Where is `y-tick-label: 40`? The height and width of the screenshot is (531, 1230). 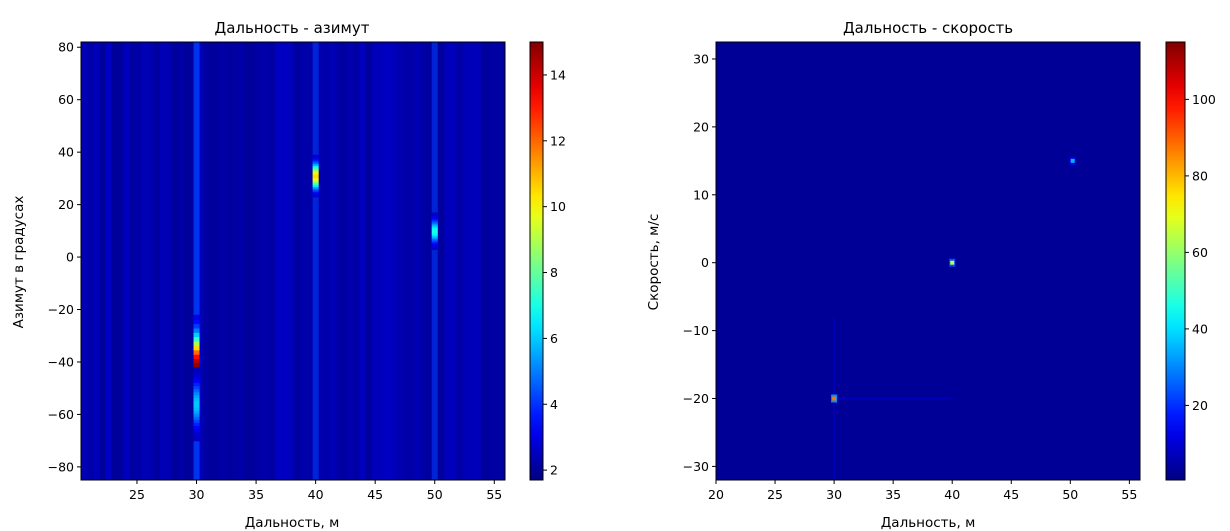
y-tick-label: 40 is located at coordinates (66, 152).